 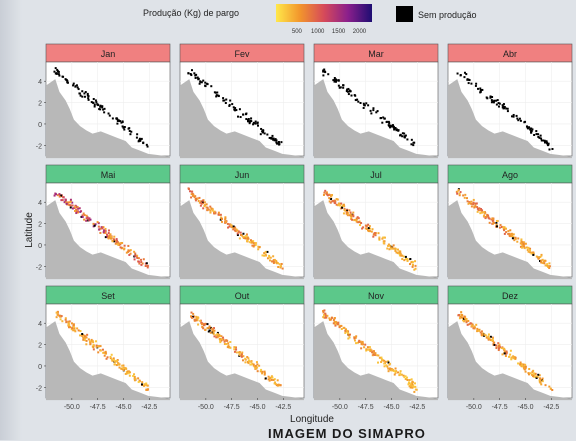 I want to click on panel-strip-label: Nov, so click(x=376, y=296).